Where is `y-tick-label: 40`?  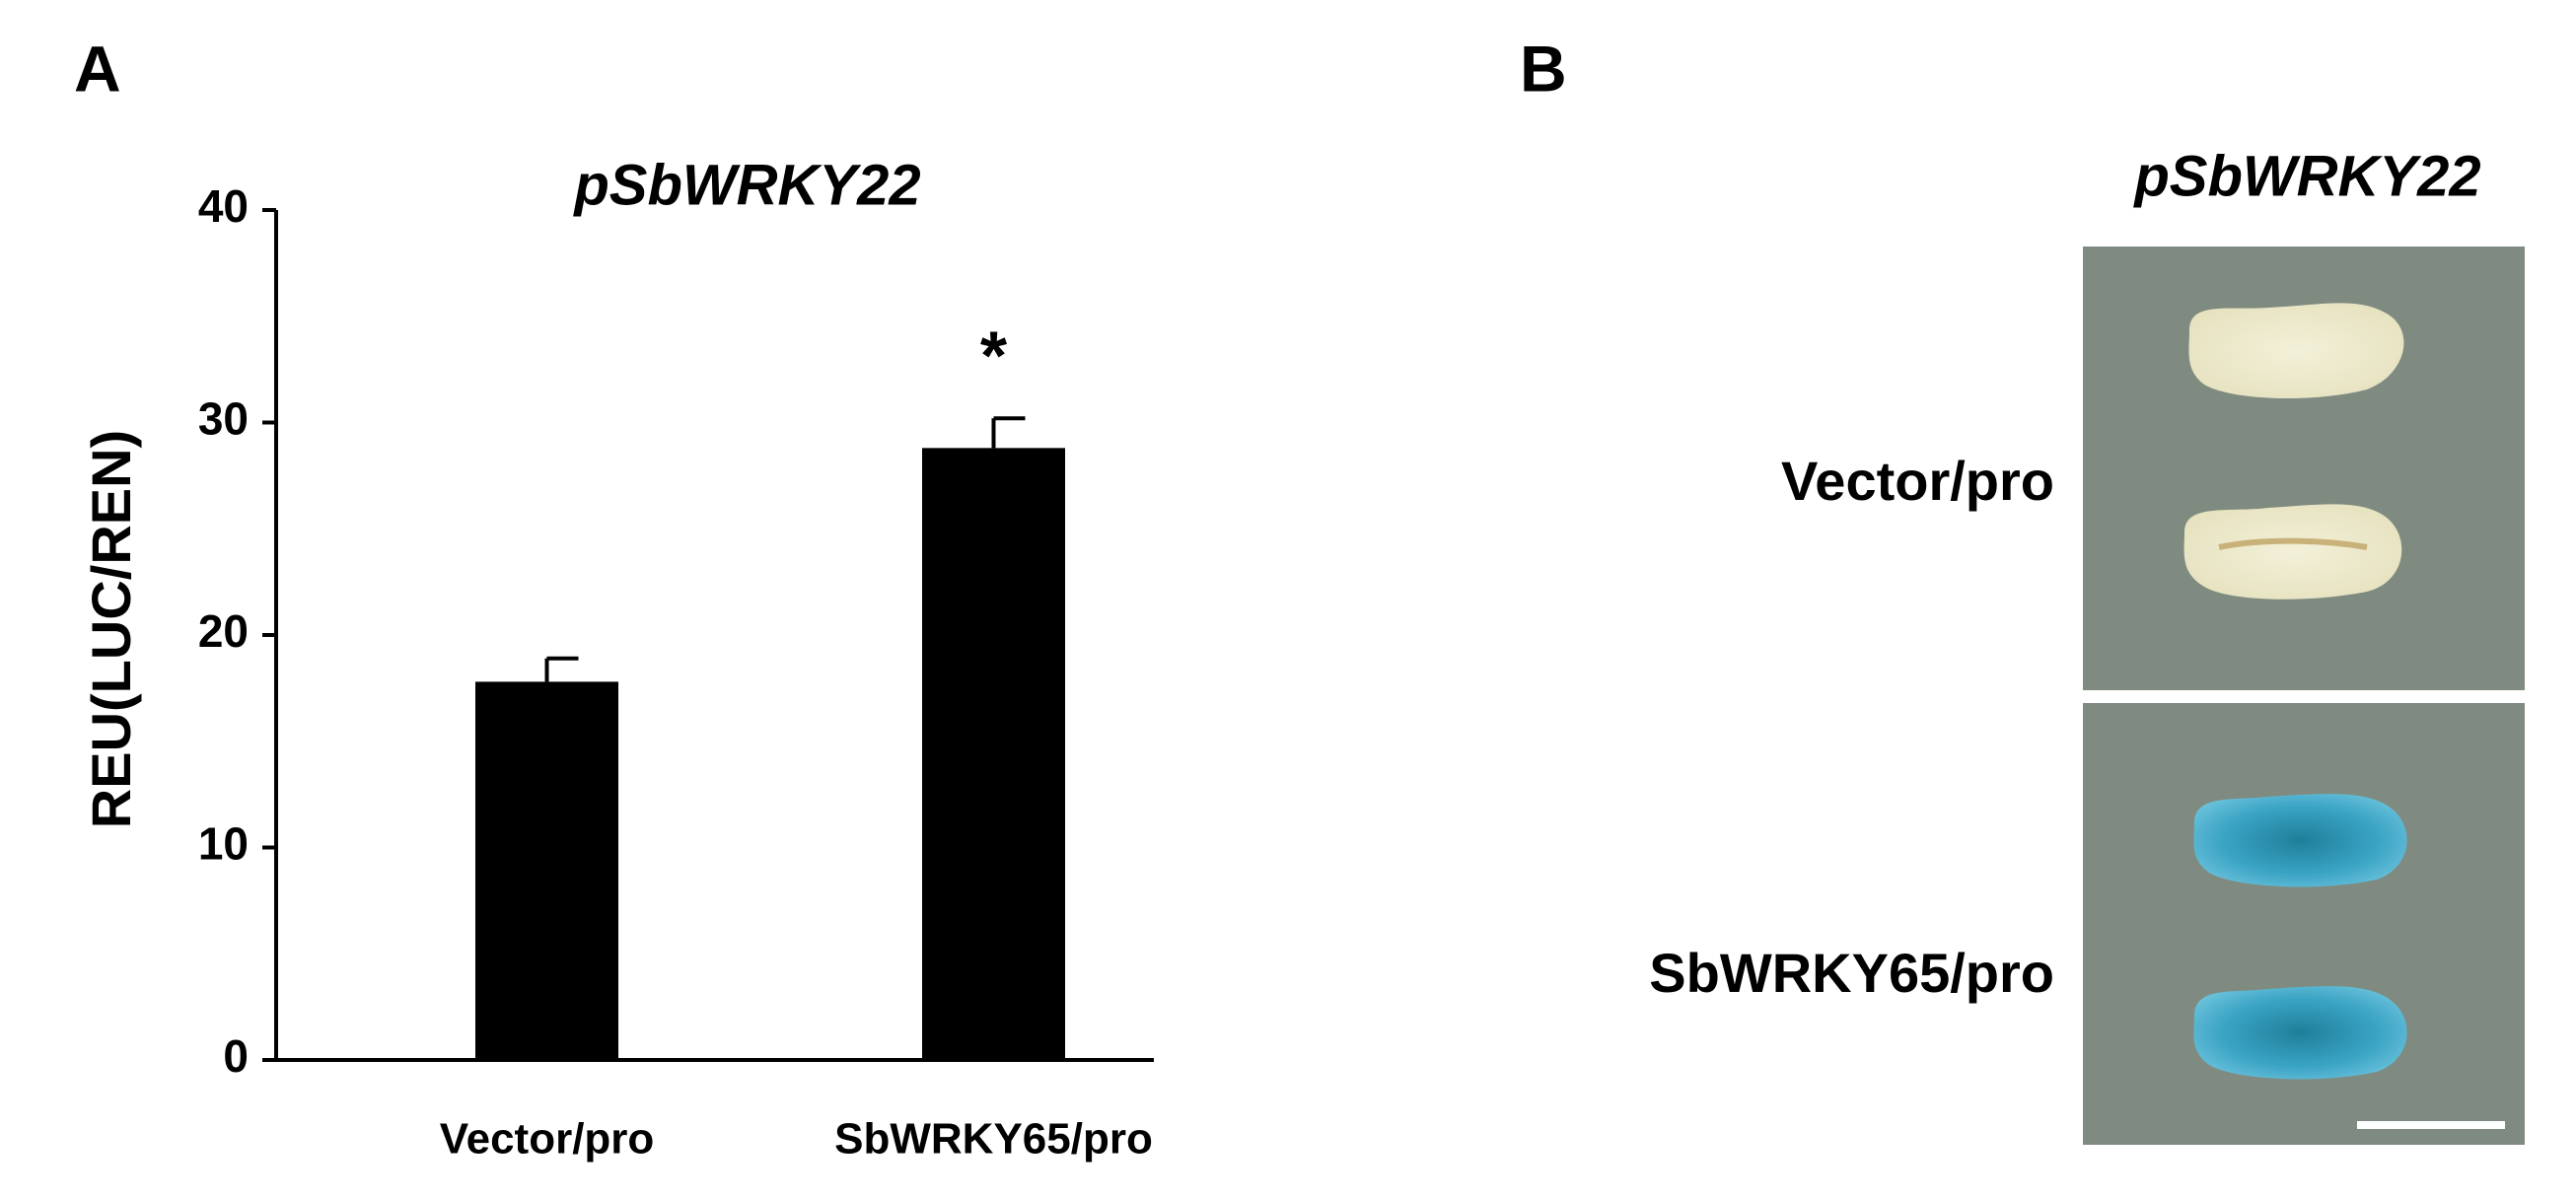 y-tick-label: 40 is located at coordinates (224, 206).